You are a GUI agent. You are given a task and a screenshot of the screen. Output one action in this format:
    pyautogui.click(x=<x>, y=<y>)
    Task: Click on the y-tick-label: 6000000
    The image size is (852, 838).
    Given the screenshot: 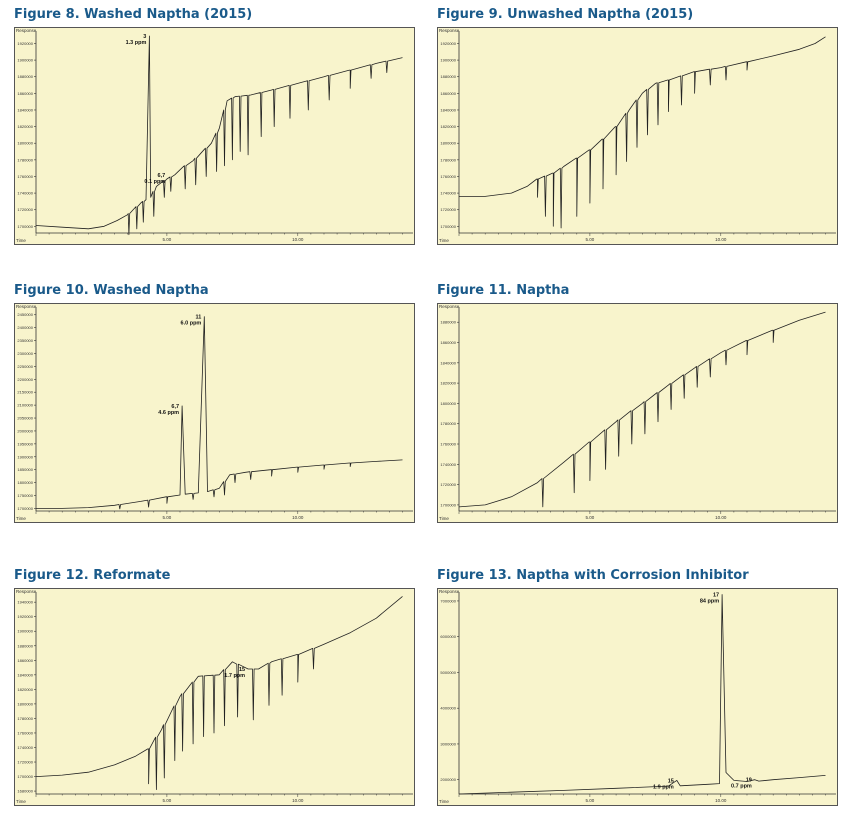 What is the action you would take?
    pyautogui.click(x=448, y=636)
    